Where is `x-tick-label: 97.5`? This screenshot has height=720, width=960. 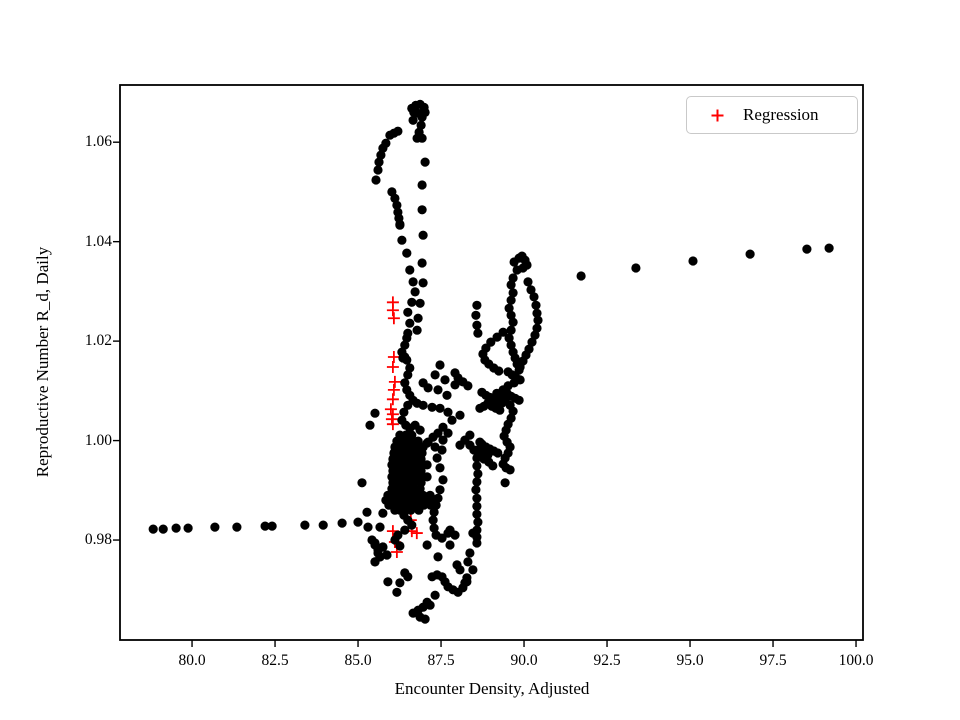
x-tick-label: 97.5 is located at coordinates (773, 660).